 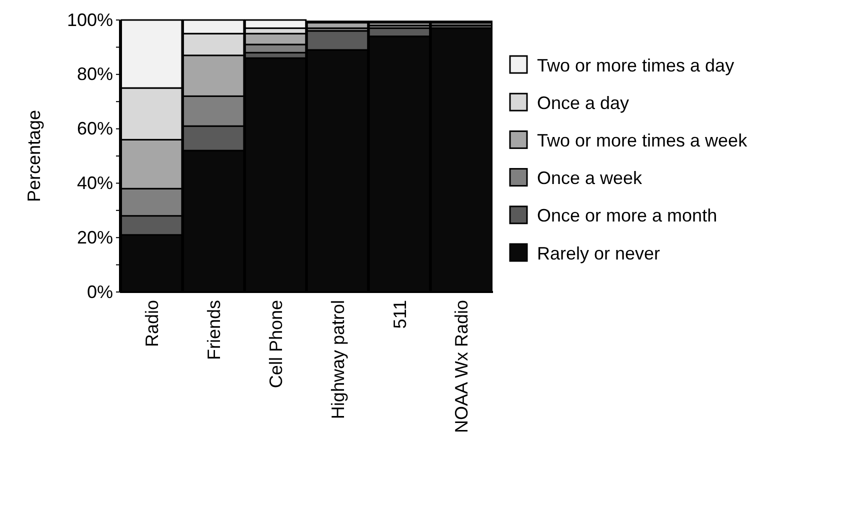 I want to click on y-tick-label: 100%, so click(x=89, y=20).